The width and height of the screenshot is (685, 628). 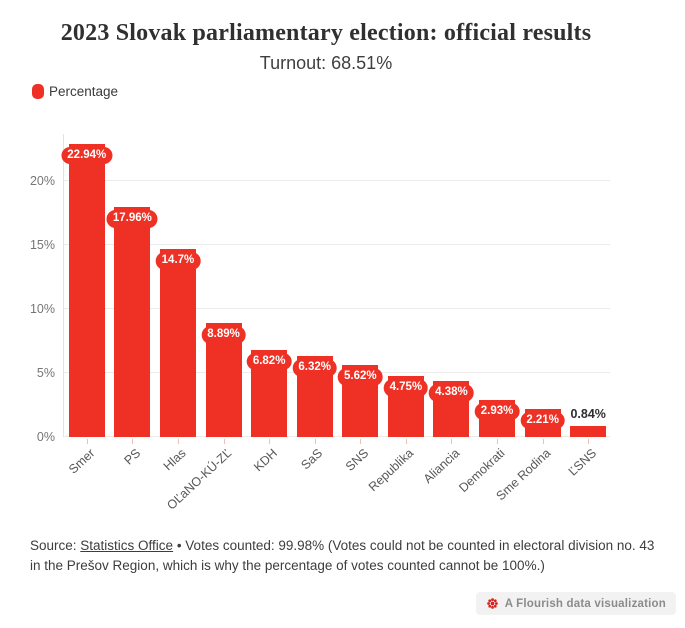 I want to click on x-axis-label: SaS, so click(x=312, y=459).